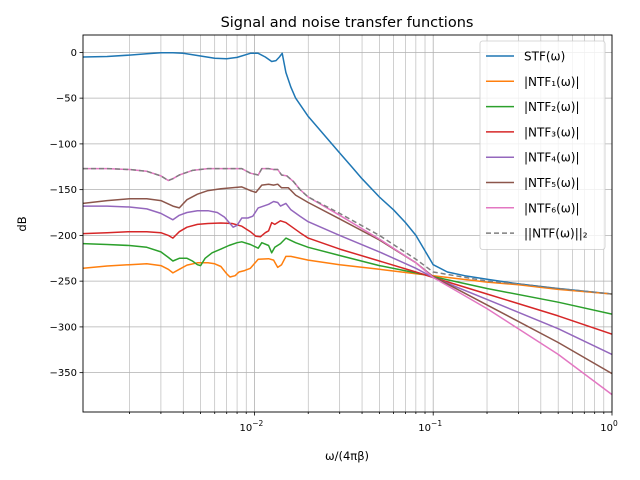 The width and height of the screenshot is (640, 480). I want to click on legend-label: |NTF₁(ω)|, so click(552, 82).